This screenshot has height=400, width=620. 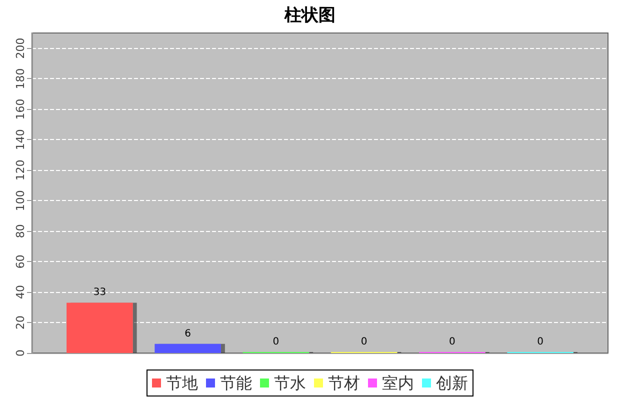 What do you see at coordinates (20, 323) in the screenshot?
I see `y-tick-label: 20` at bounding box center [20, 323].